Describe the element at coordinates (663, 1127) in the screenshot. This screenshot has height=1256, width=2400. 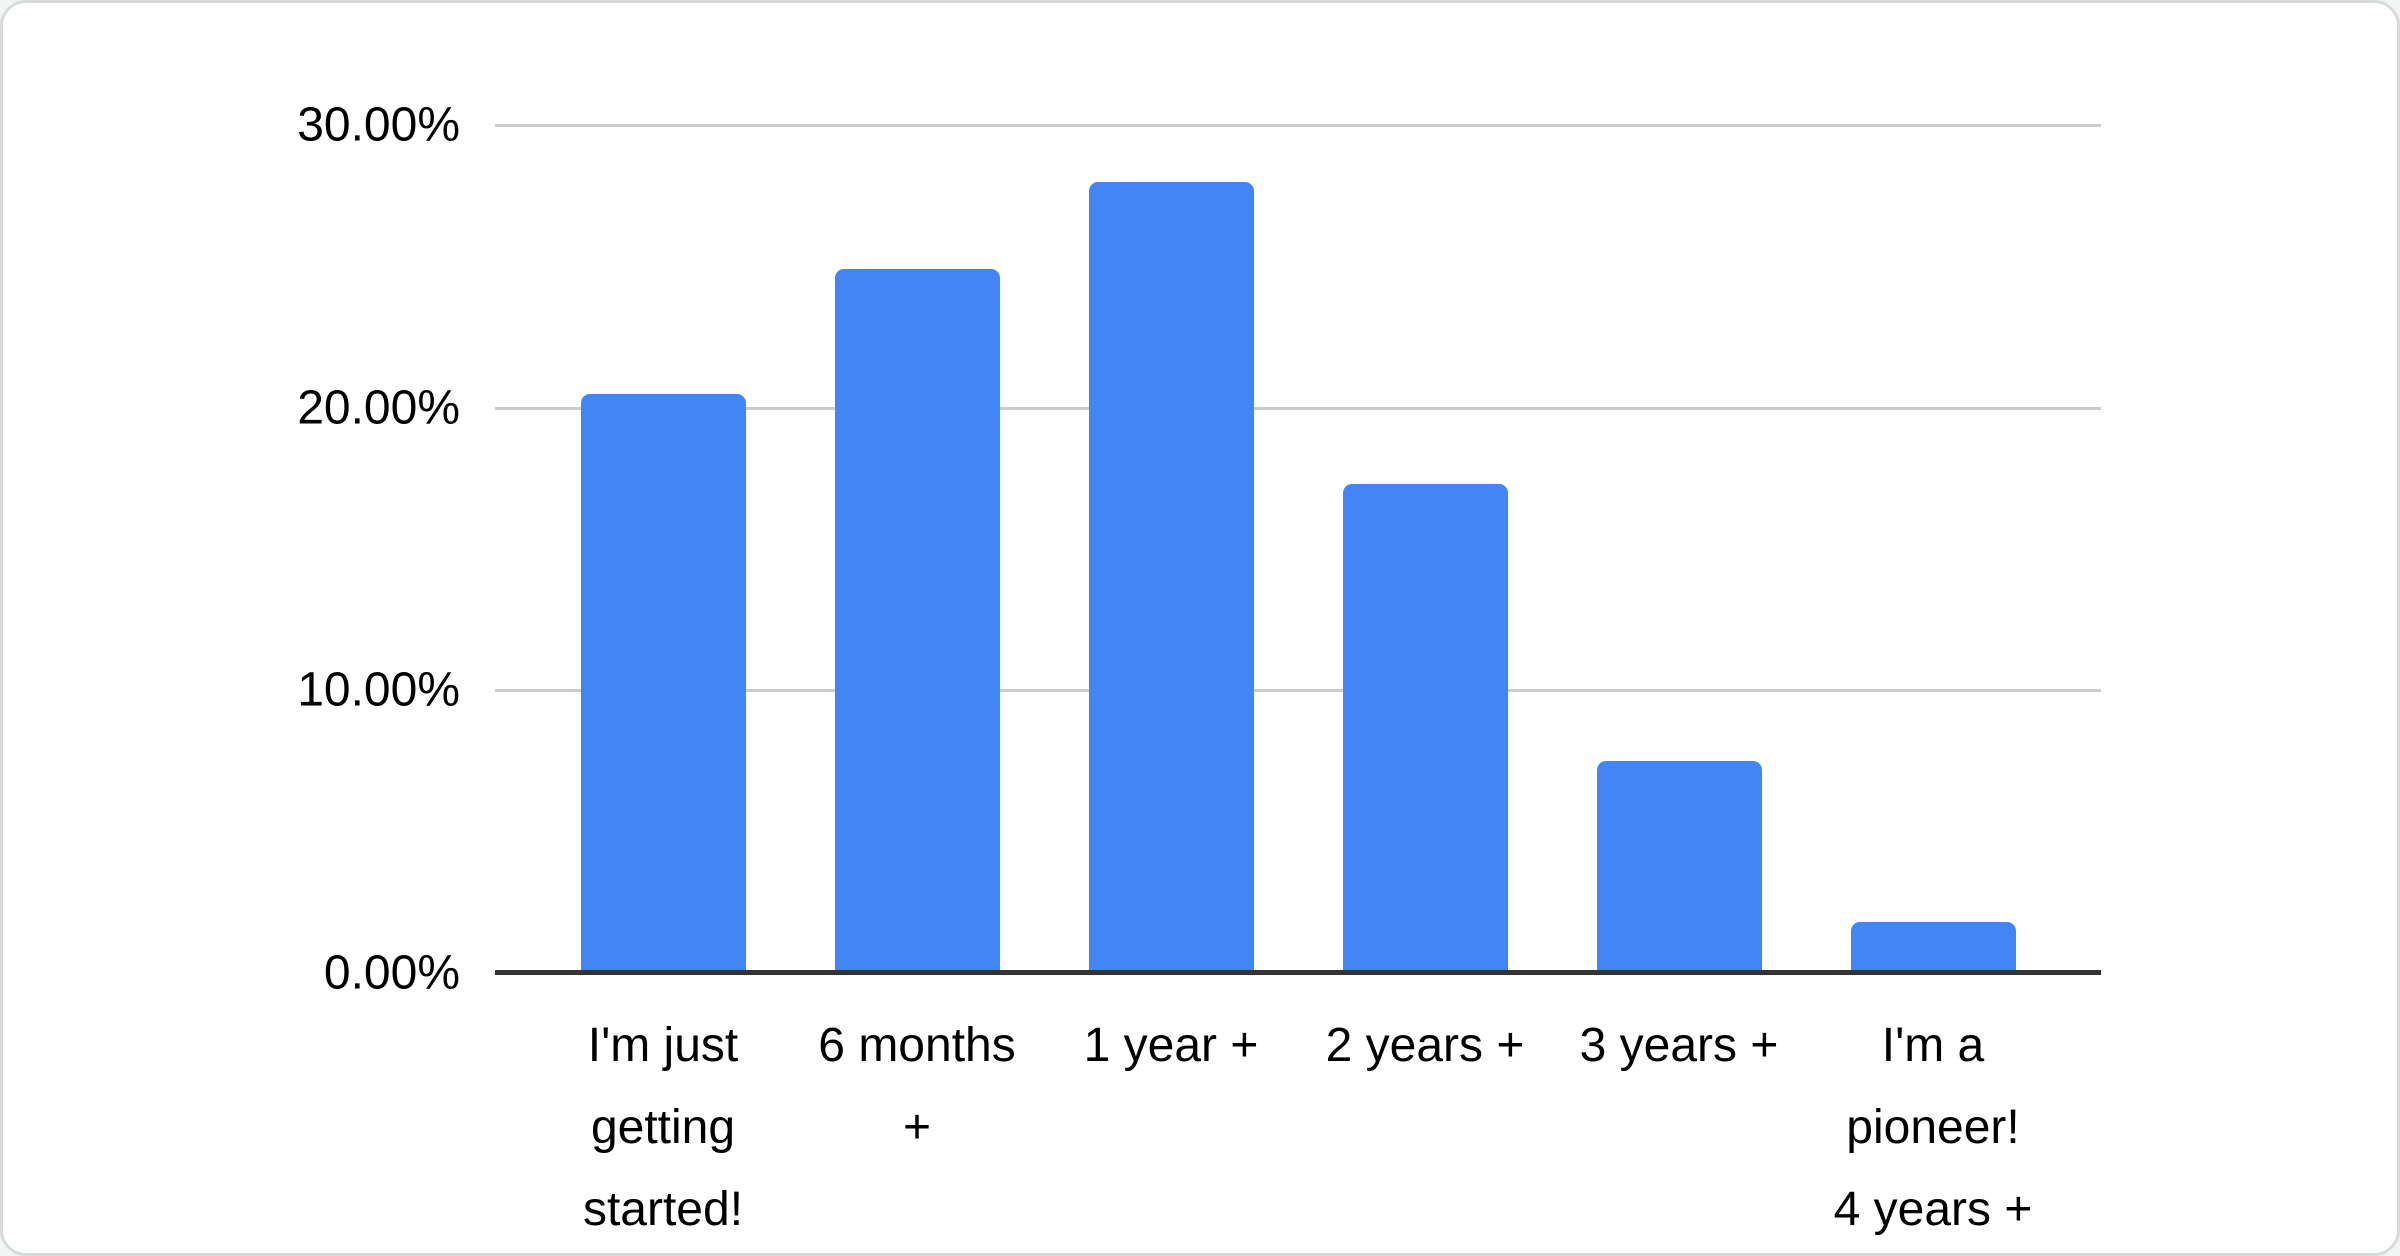
I see `x-axis-category-label: I'm just getting started!` at that location.